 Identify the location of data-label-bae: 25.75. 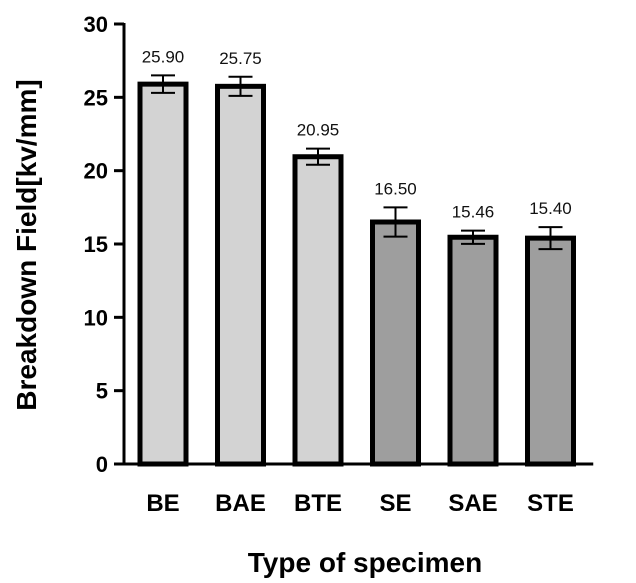
(240, 58).